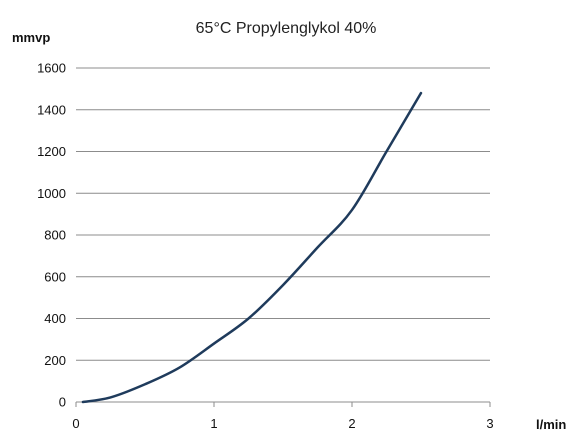 The width and height of the screenshot is (584, 434). I want to click on y-tick-label: 1600, so click(51, 68).